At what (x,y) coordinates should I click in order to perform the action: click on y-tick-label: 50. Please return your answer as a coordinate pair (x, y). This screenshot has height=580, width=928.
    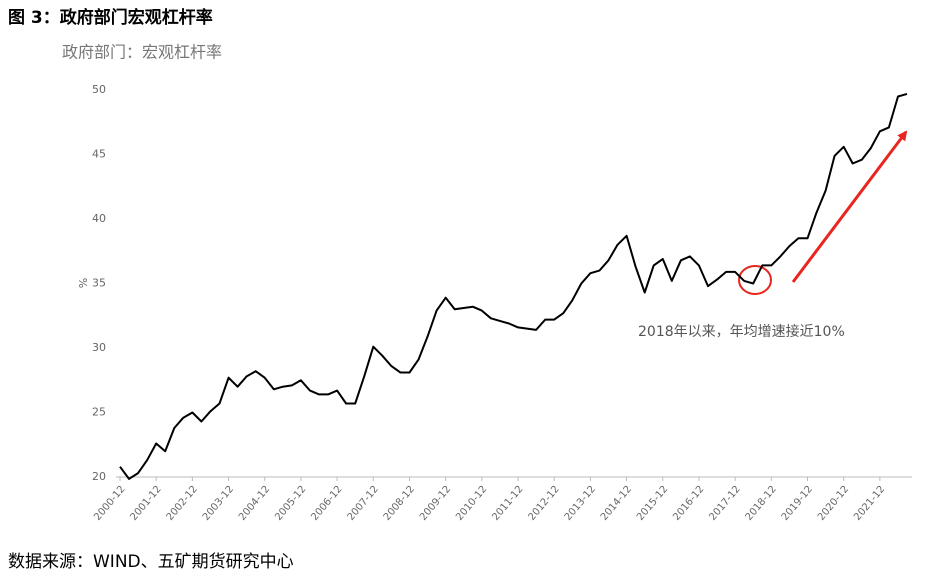
    Looking at the image, I should click on (99, 89).